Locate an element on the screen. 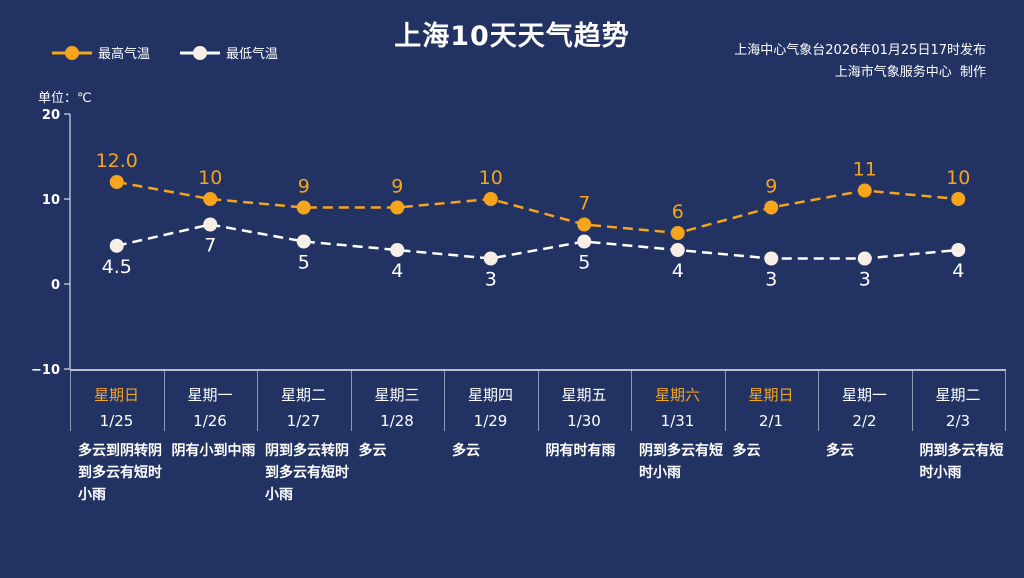  day-date: 1/25 is located at coordinates (116, 421).